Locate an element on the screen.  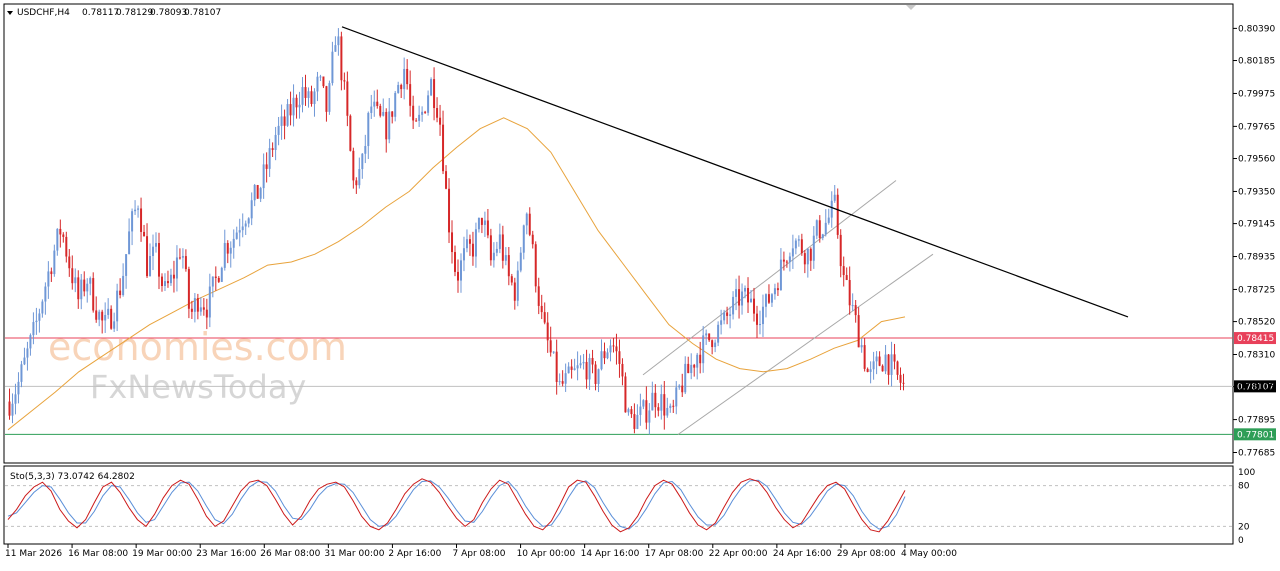
y-tick-label: 0.79975 is located at coordinates (1256, 94).